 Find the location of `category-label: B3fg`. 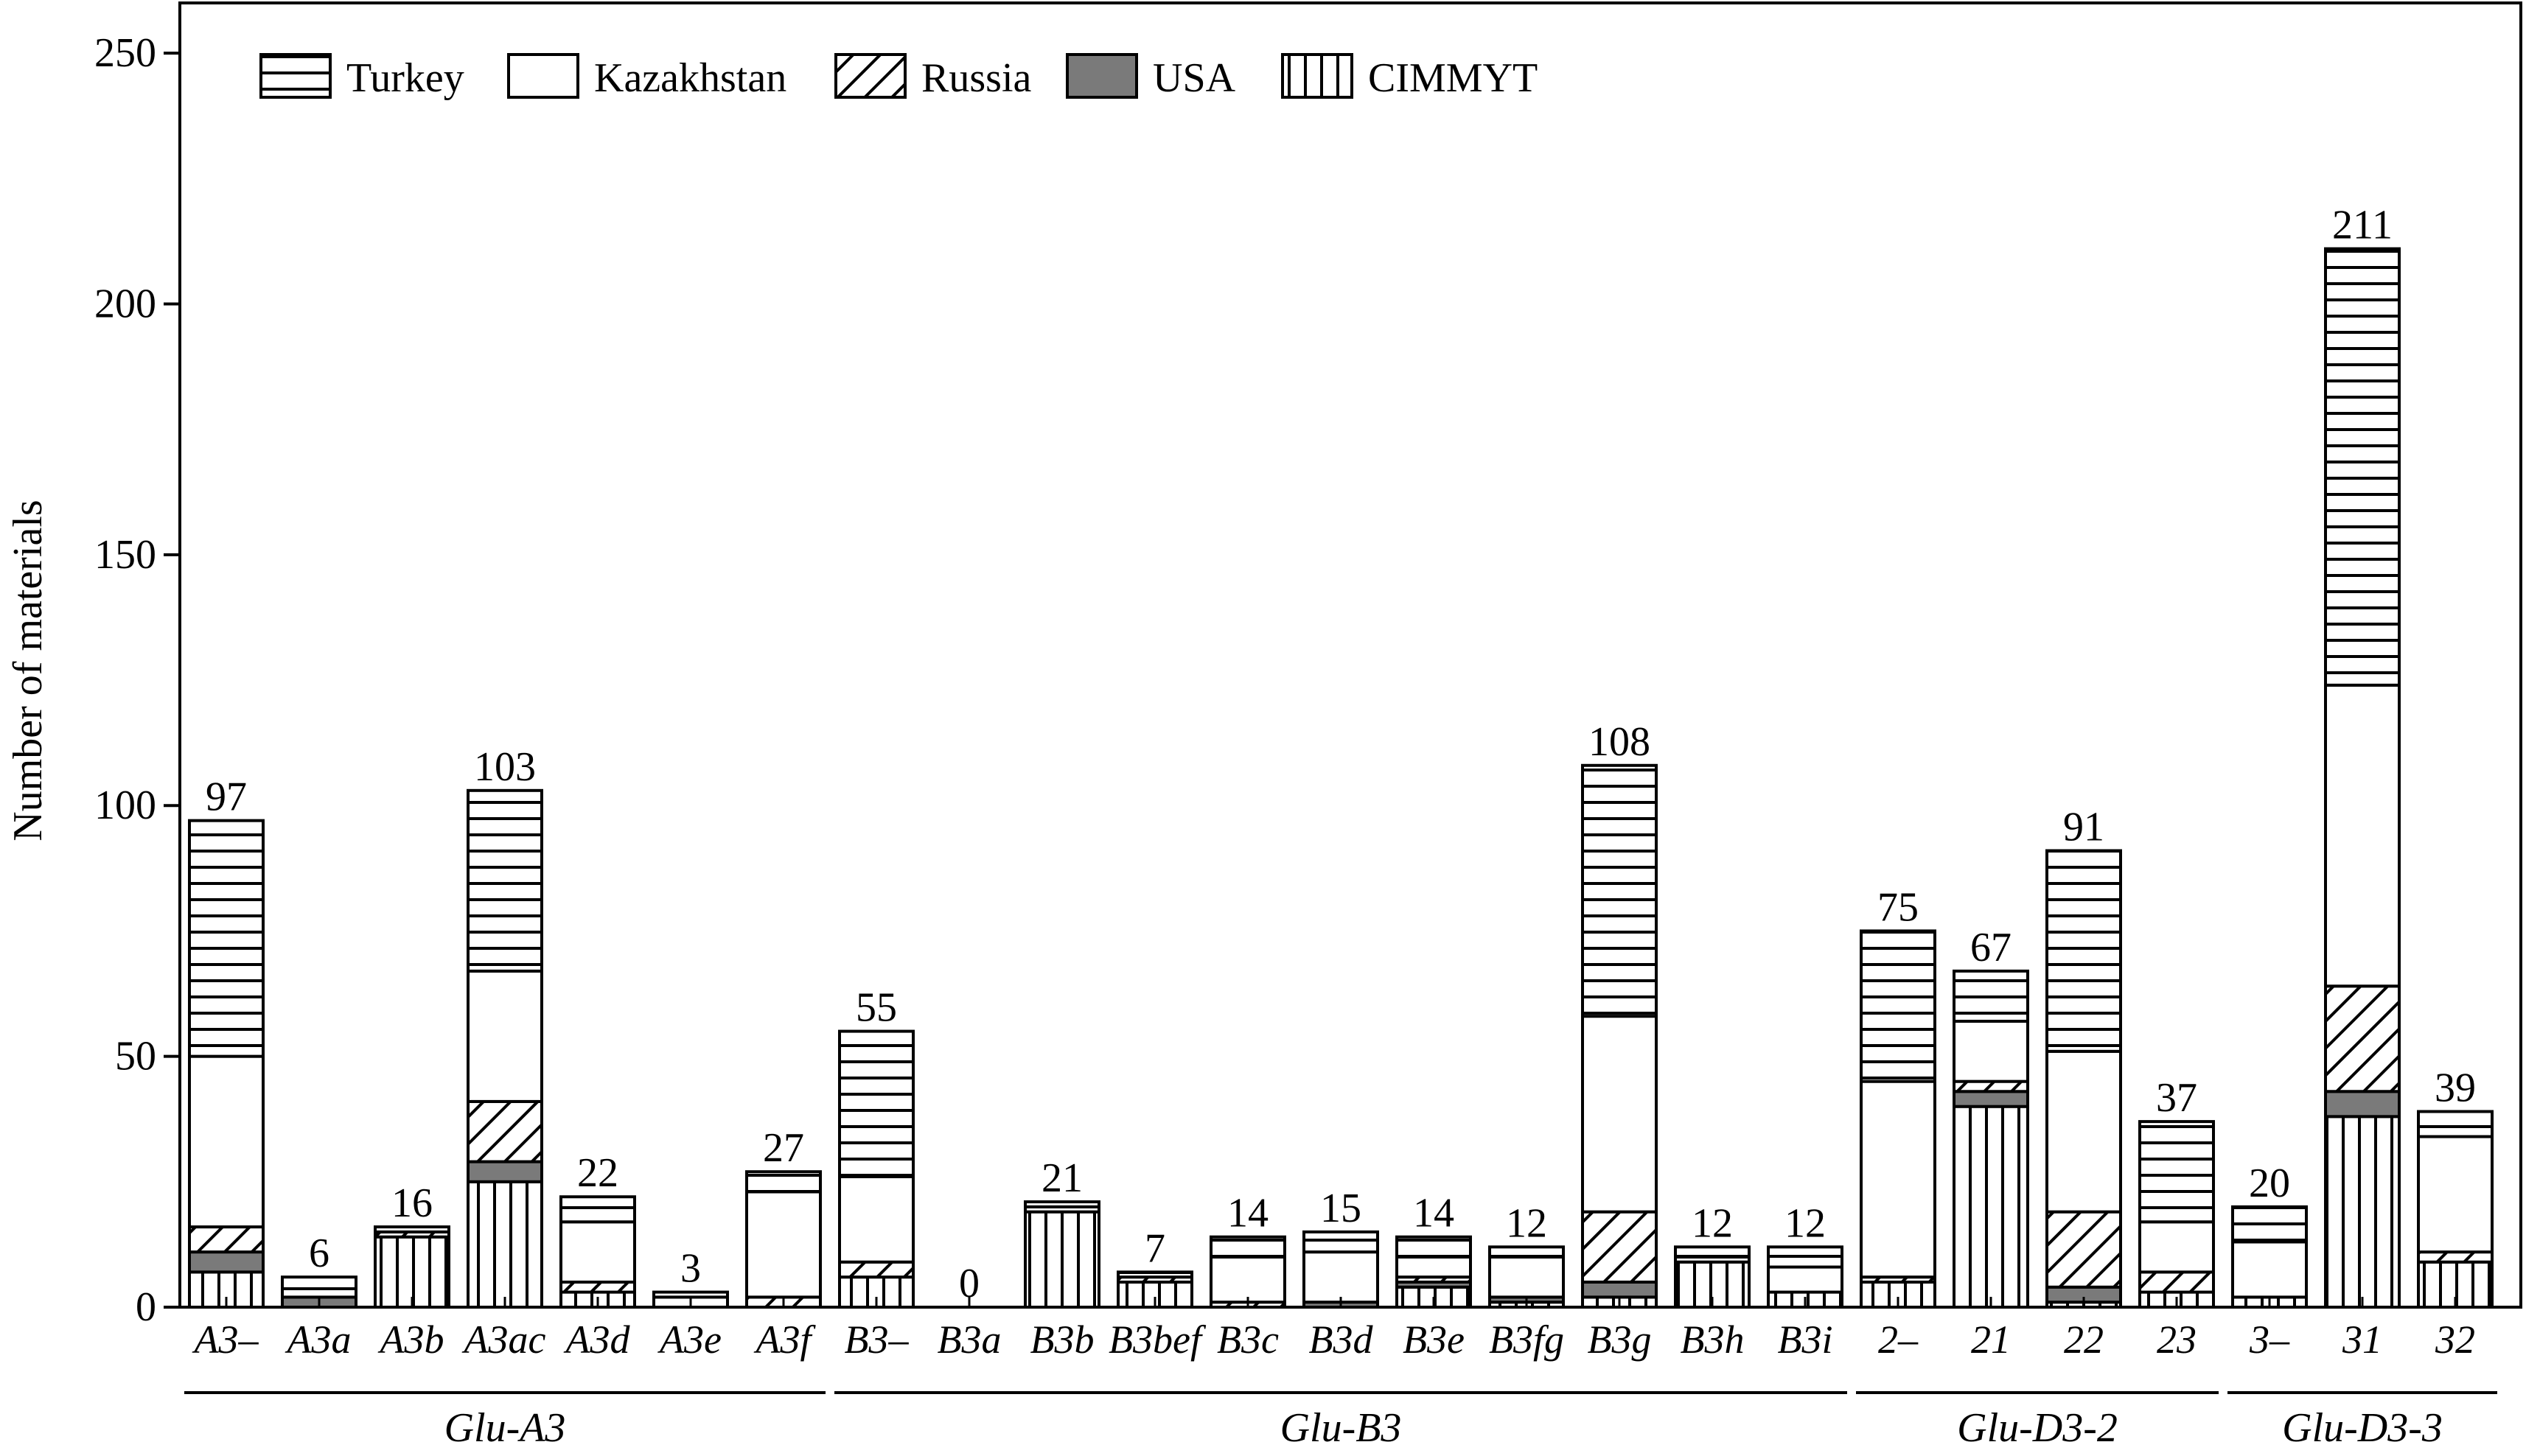

category-label: B3fg is located at coordinates (1526, 1339).